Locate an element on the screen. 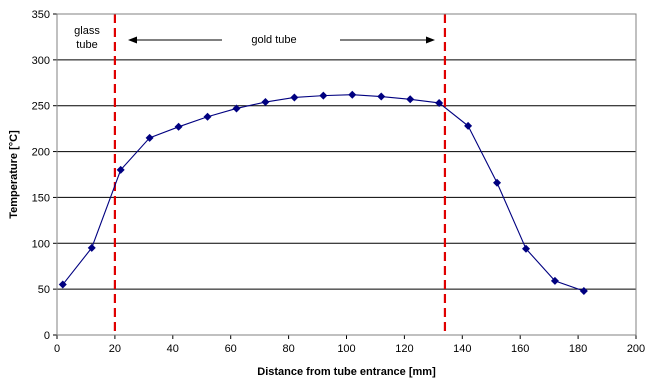  y-tick-label-150: 150 is located at coordinates (41, 198).